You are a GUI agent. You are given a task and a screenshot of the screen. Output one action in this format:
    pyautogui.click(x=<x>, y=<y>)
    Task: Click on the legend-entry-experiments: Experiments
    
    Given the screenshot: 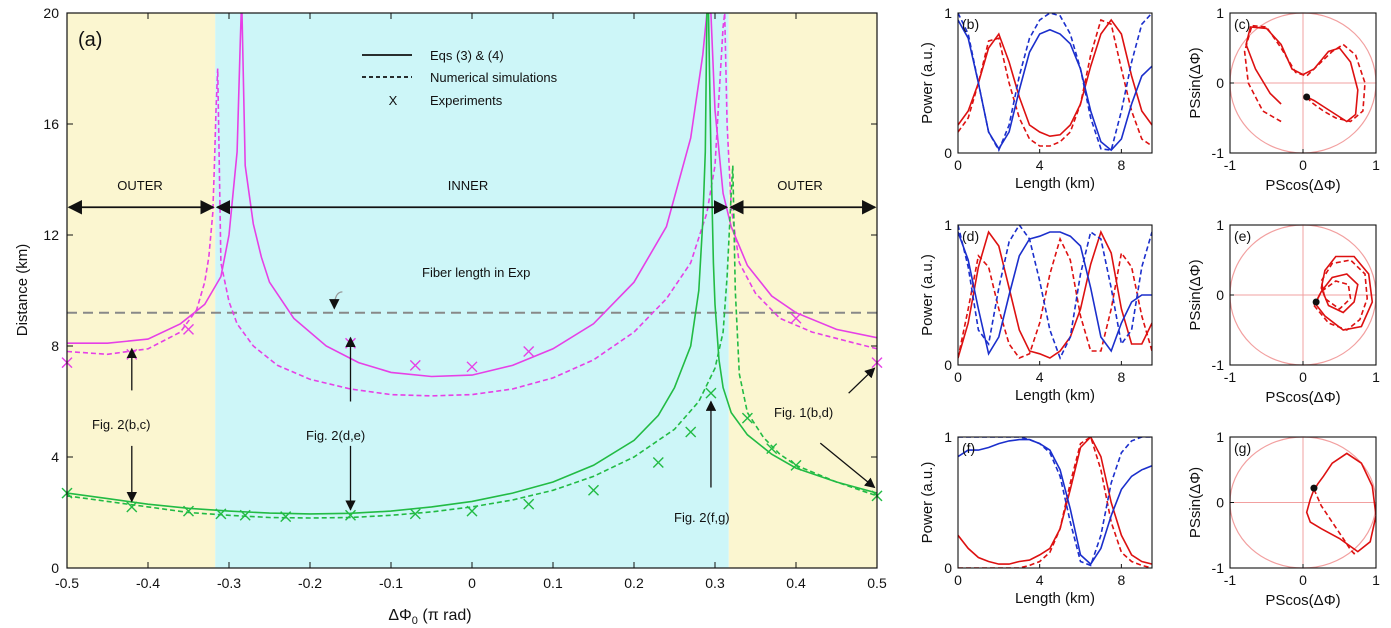 What is the action you would take?
    pyautogui.click(x=466, y=100)
    